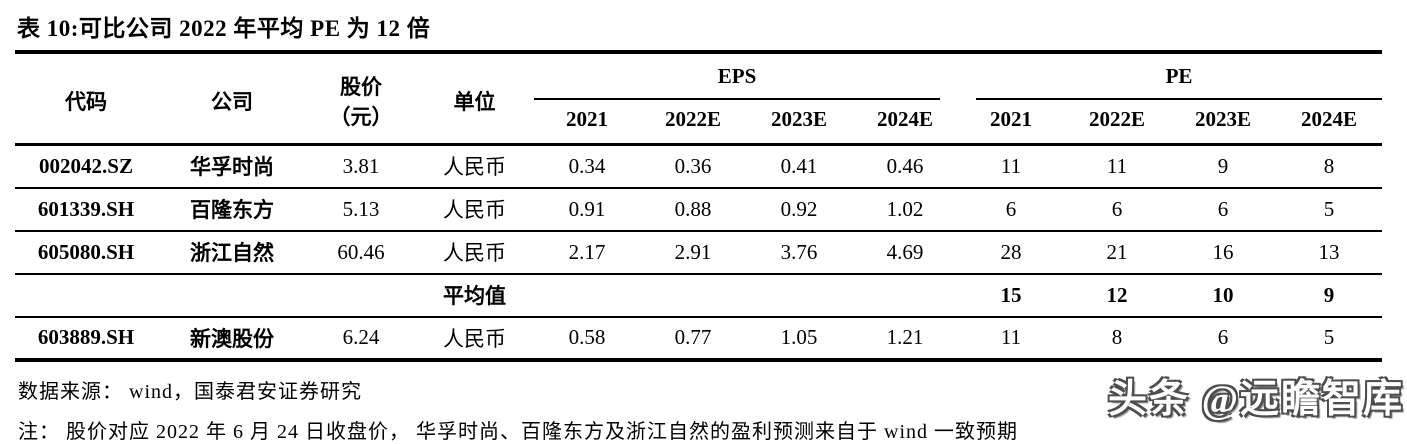  Describe the element at coordinates (1329, 123) in the screenshot. I see `col-header-pe-2024e: 2024E` at that location.